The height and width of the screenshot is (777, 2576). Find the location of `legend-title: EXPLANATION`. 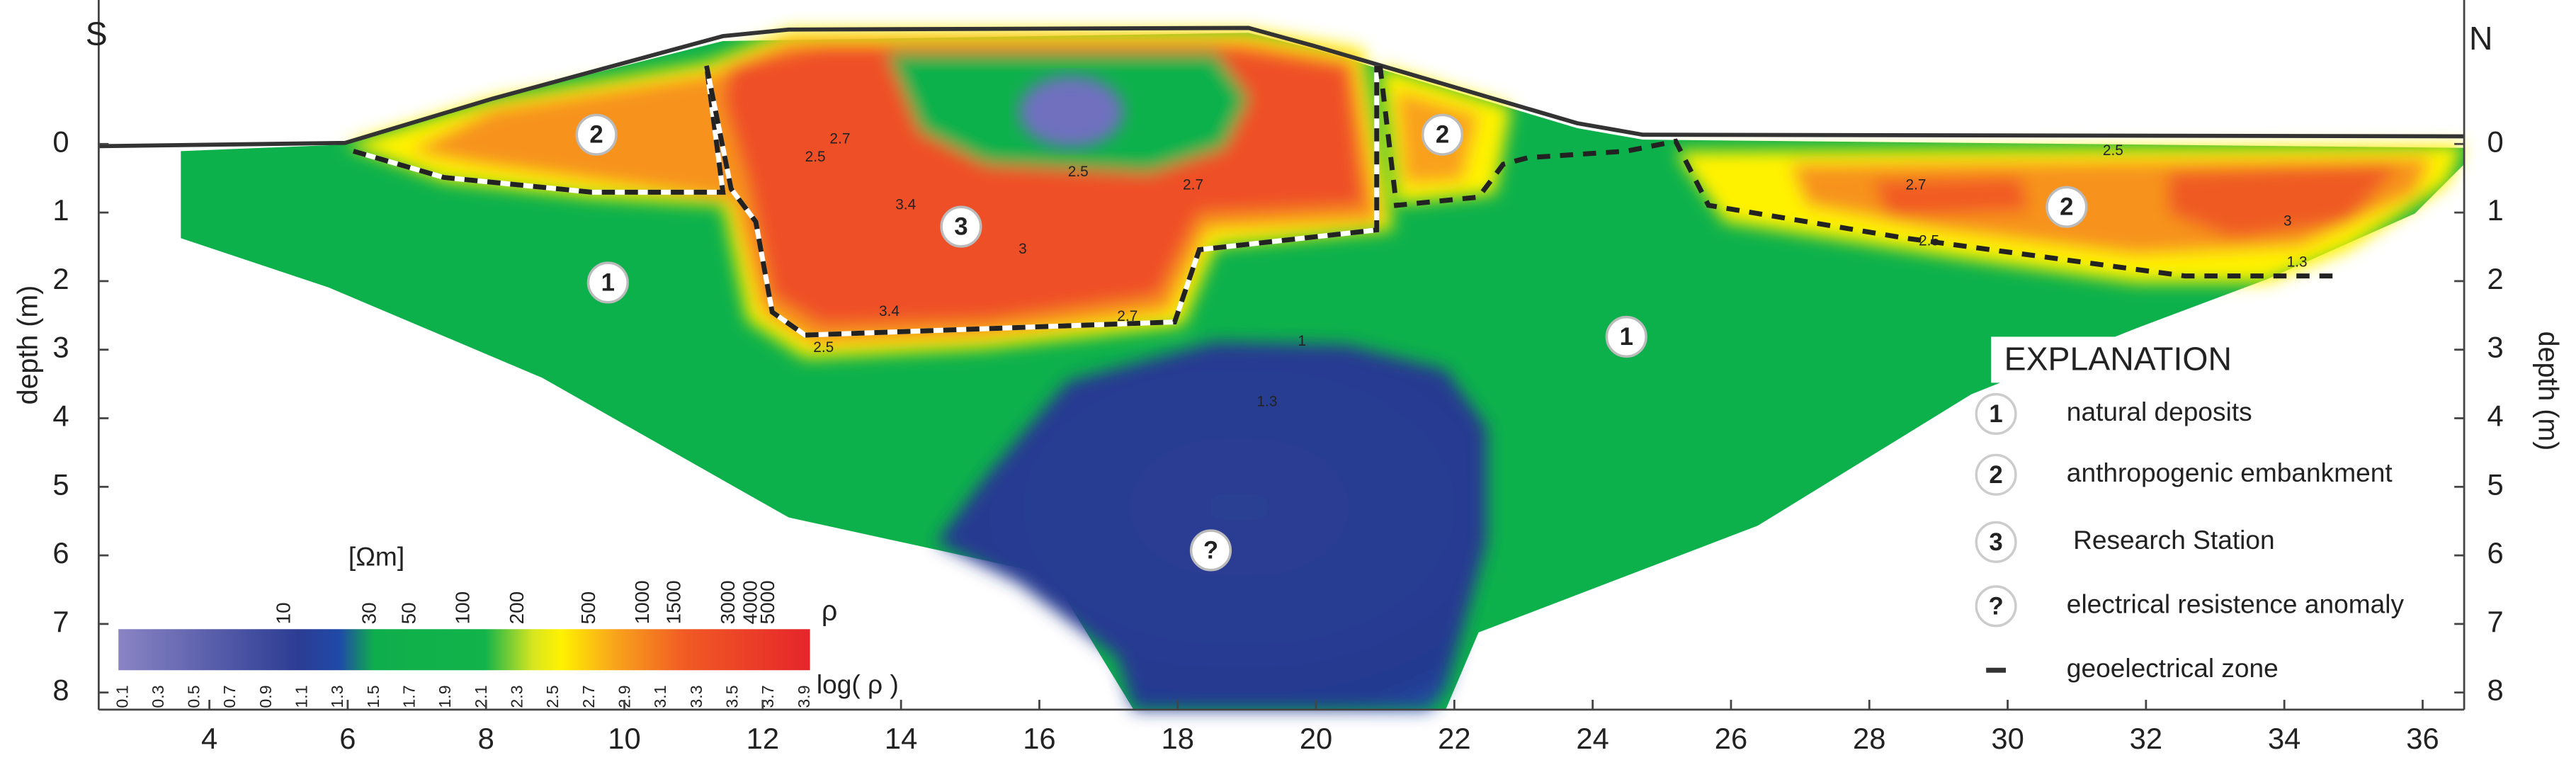

legend-title: EXPLANATION is located at coordinates (2118, 358).